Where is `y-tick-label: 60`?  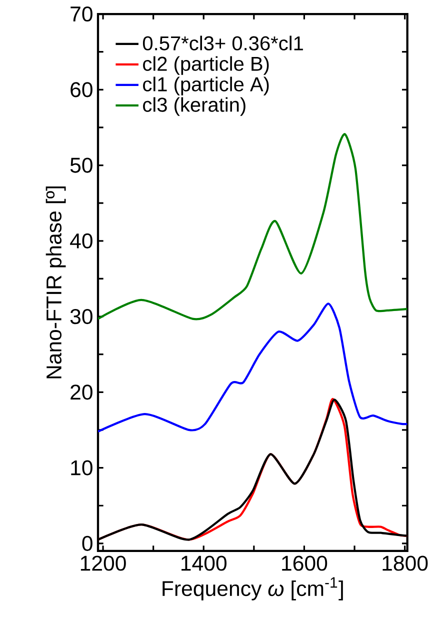
y-tick-label: 60 is located at coordinates (81, 90).